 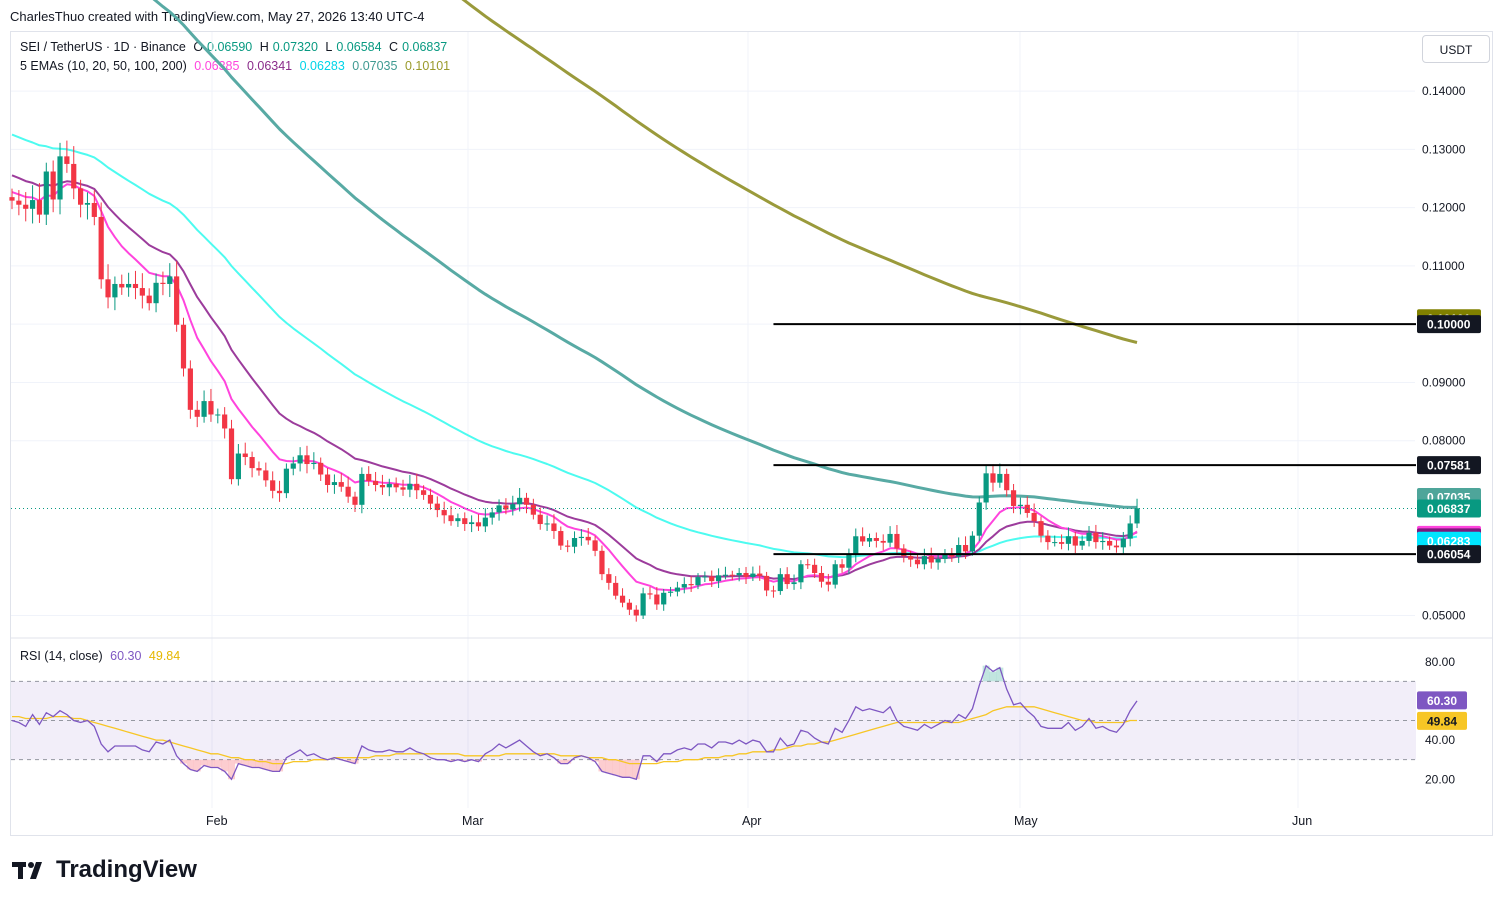 What do you see at coordinates (322, 66) in the screenshot?
I see `ema50-value: 0.06283` at bounding box center [322, 66].